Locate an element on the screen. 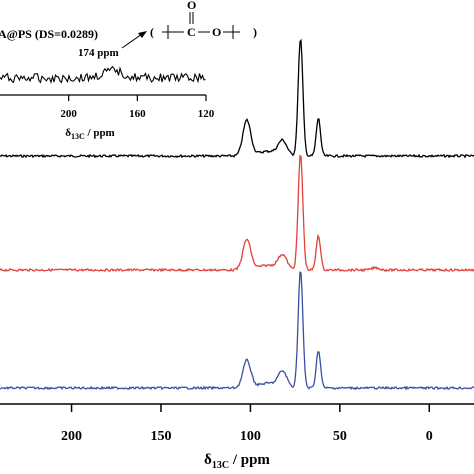 The height and width of the screenshot is (474, 474). structure-carbonyl-oxygen: O is located at coordinates (191, 6).